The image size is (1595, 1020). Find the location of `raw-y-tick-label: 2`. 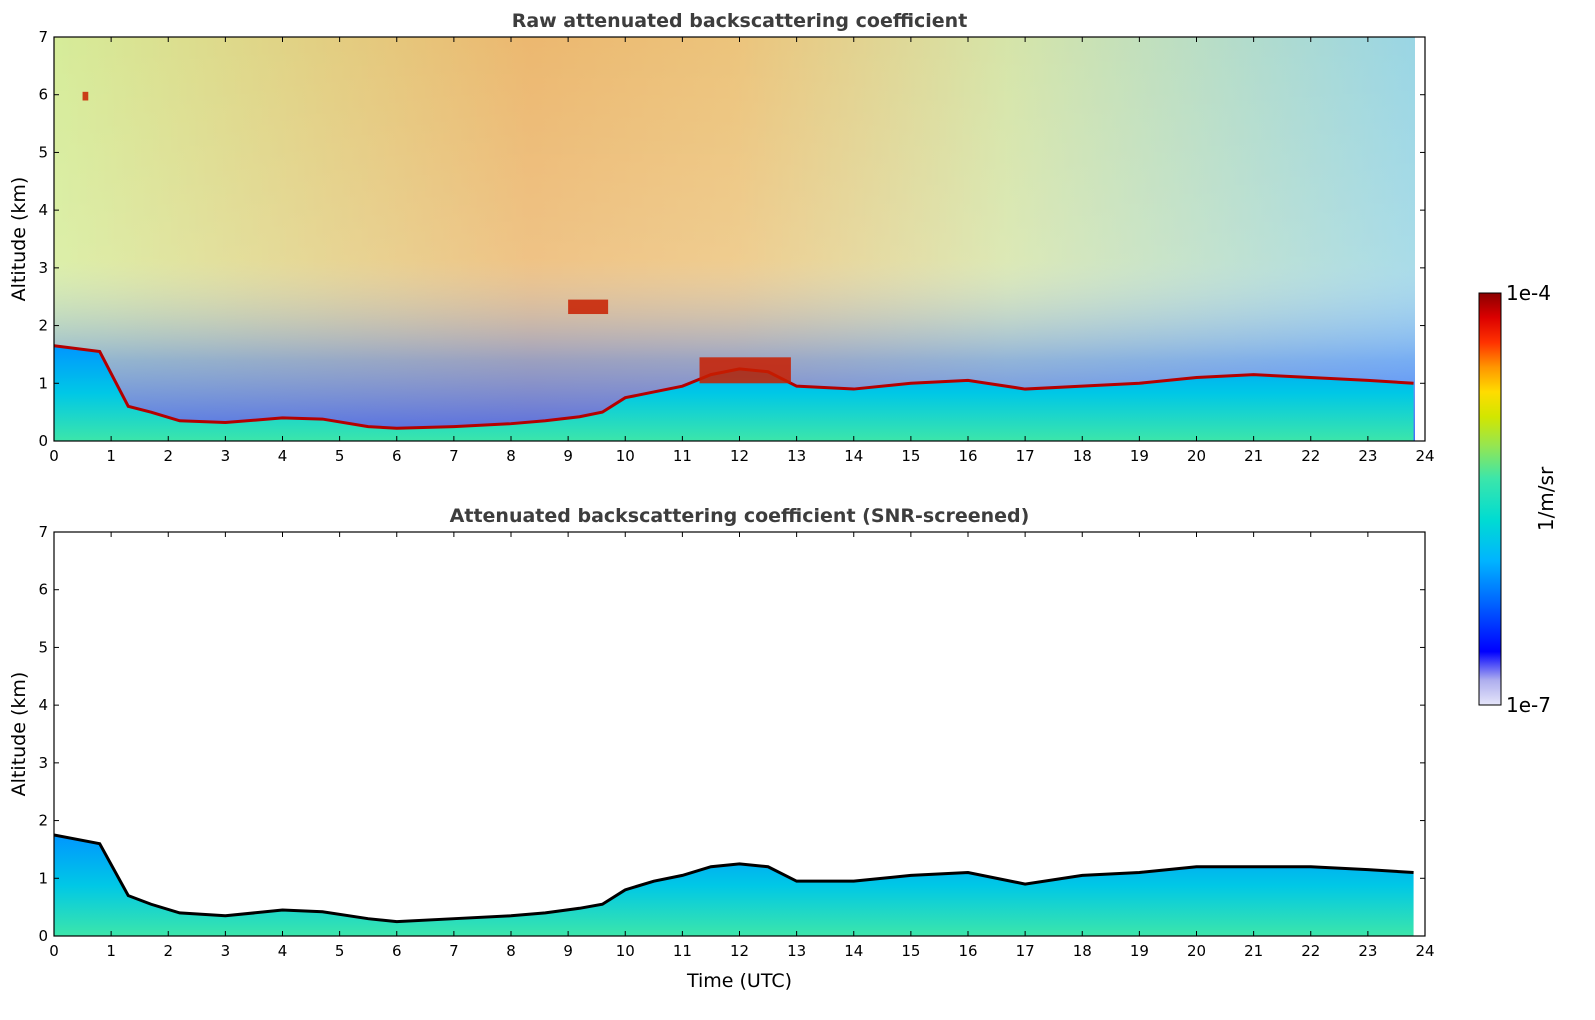

raw-y-tick-label: 2 is located at coordinates (43, 326).